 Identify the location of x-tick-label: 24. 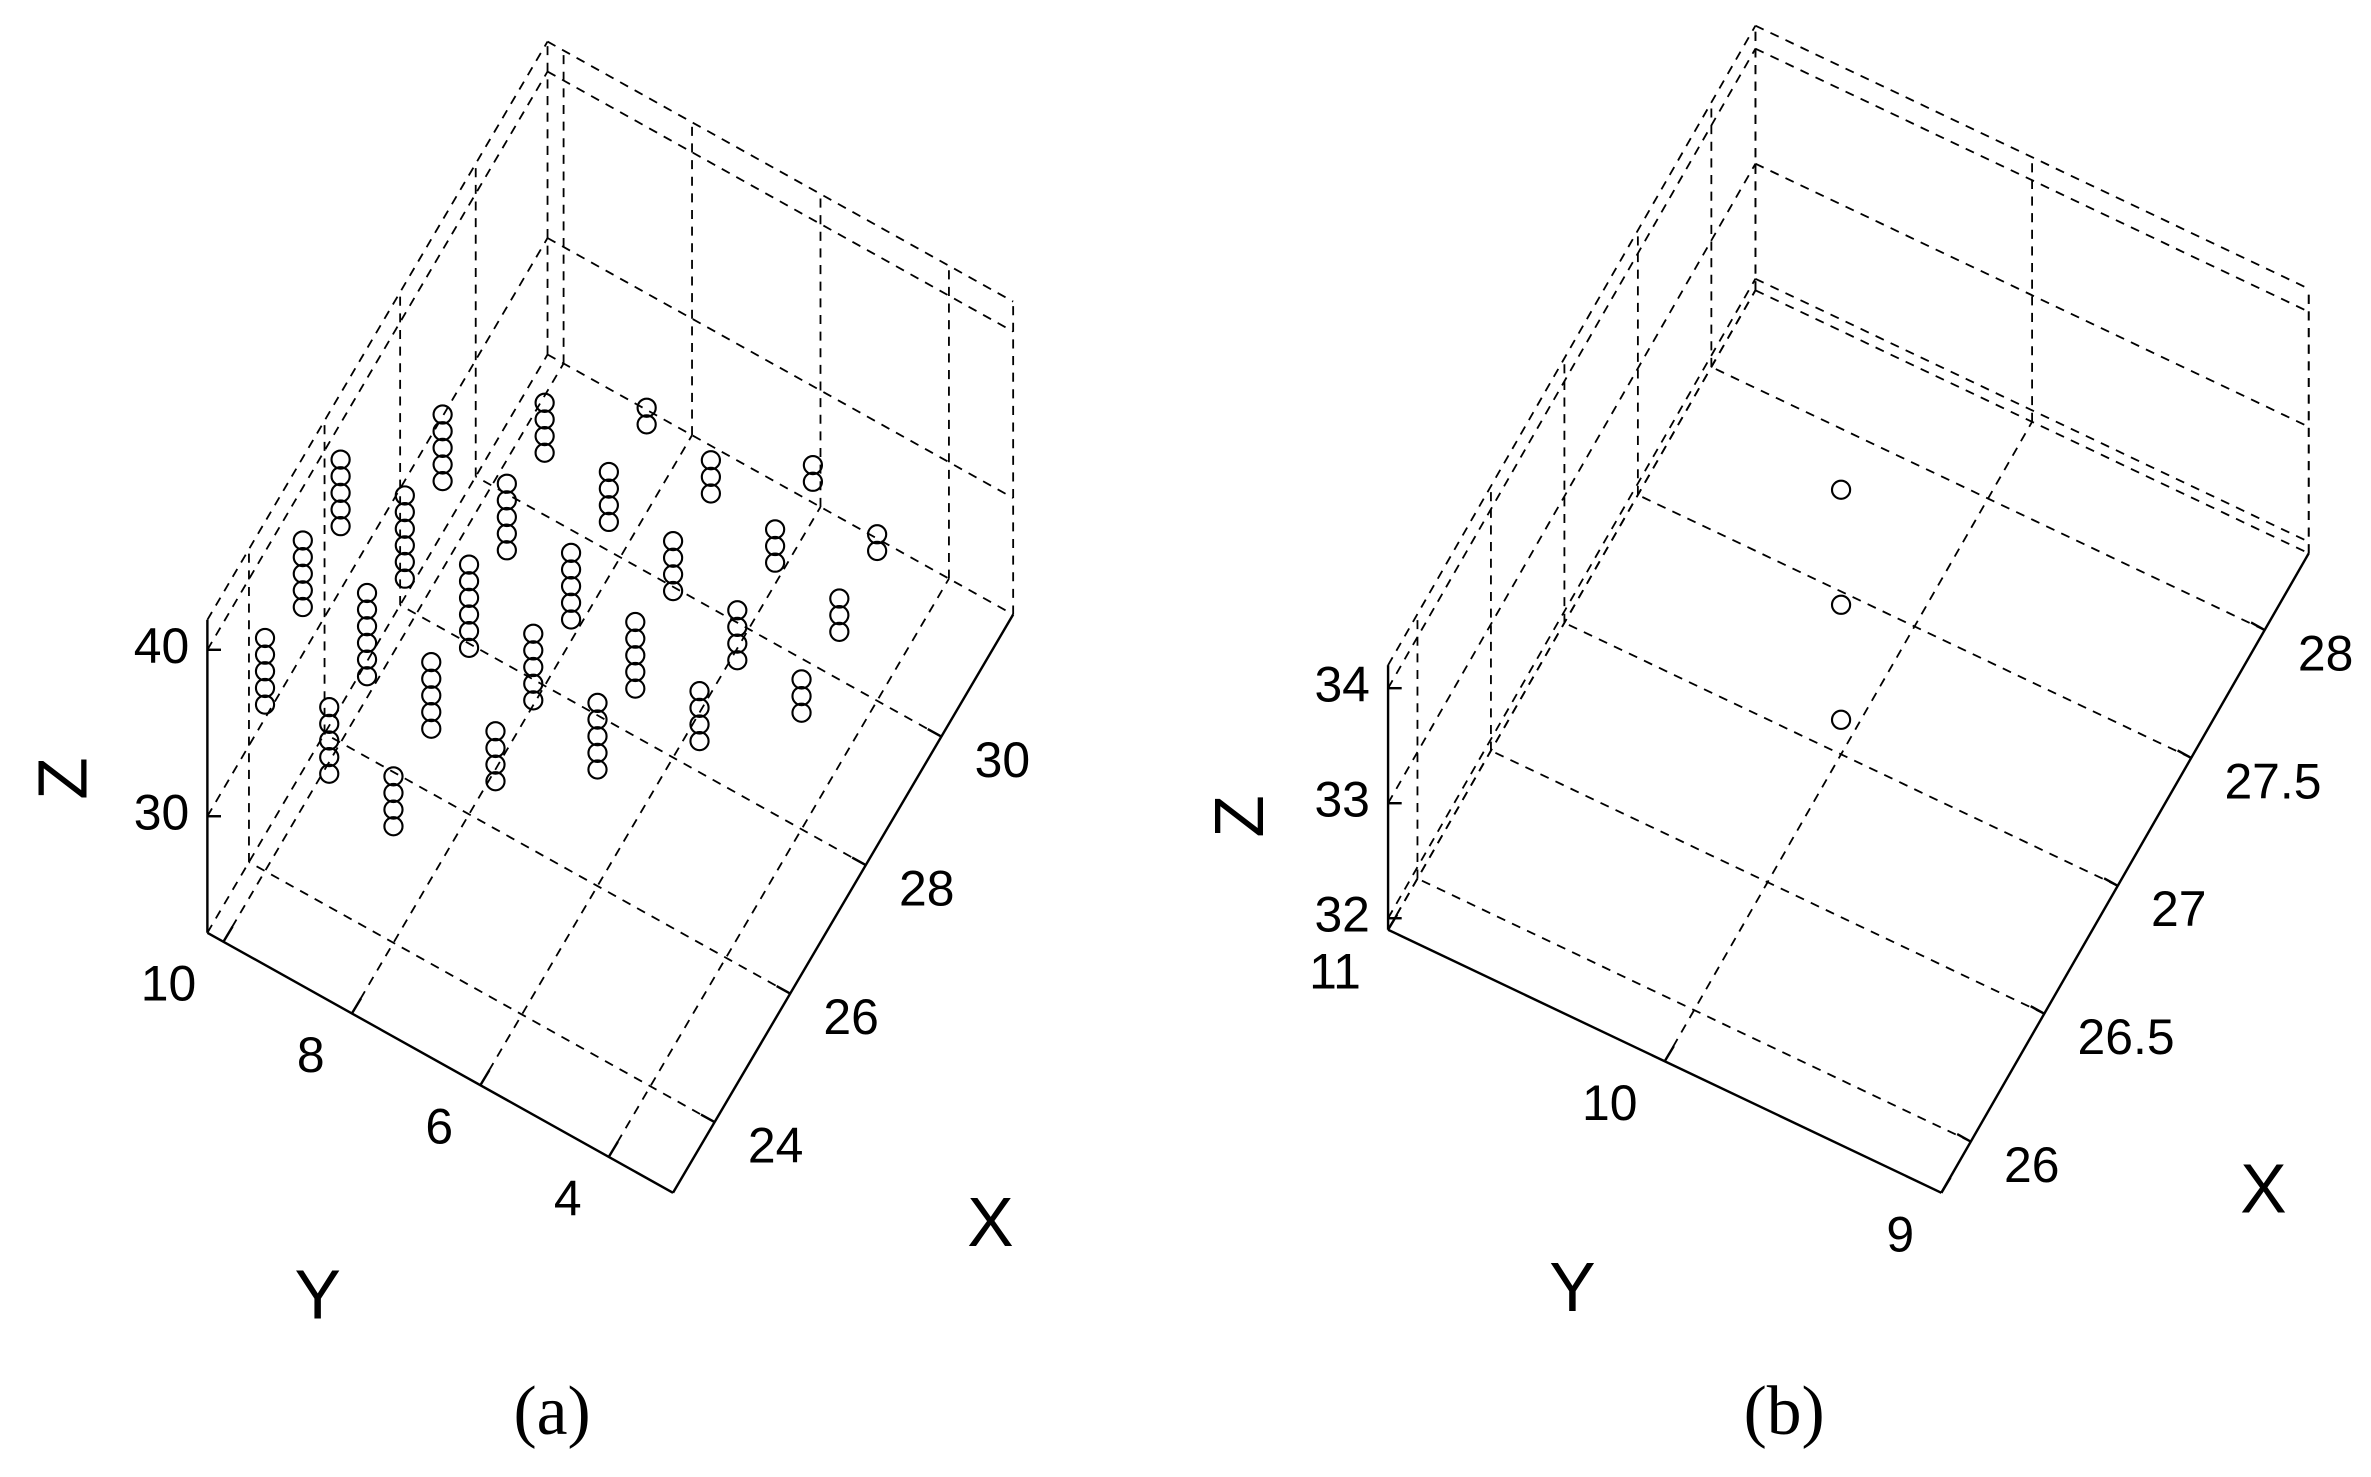
(775, 1145).